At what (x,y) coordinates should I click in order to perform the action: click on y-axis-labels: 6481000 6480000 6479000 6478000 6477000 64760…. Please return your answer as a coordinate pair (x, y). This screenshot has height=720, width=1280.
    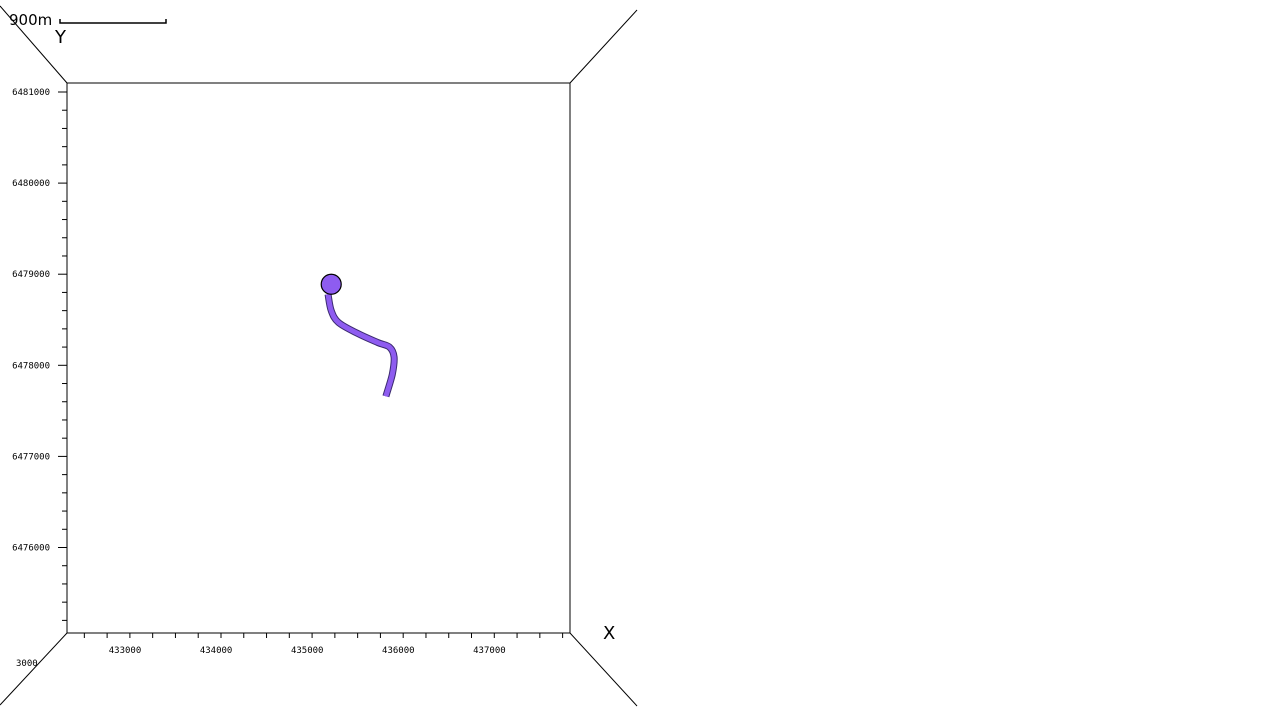
    Looking at the image, I should click on (31, 321).